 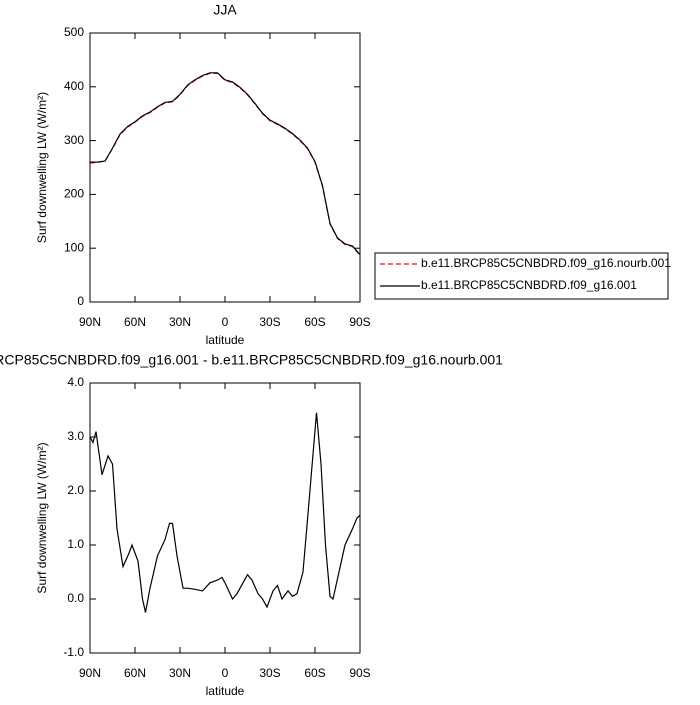 I want to click on chart-title: JJA, so click(x=225, y=10).